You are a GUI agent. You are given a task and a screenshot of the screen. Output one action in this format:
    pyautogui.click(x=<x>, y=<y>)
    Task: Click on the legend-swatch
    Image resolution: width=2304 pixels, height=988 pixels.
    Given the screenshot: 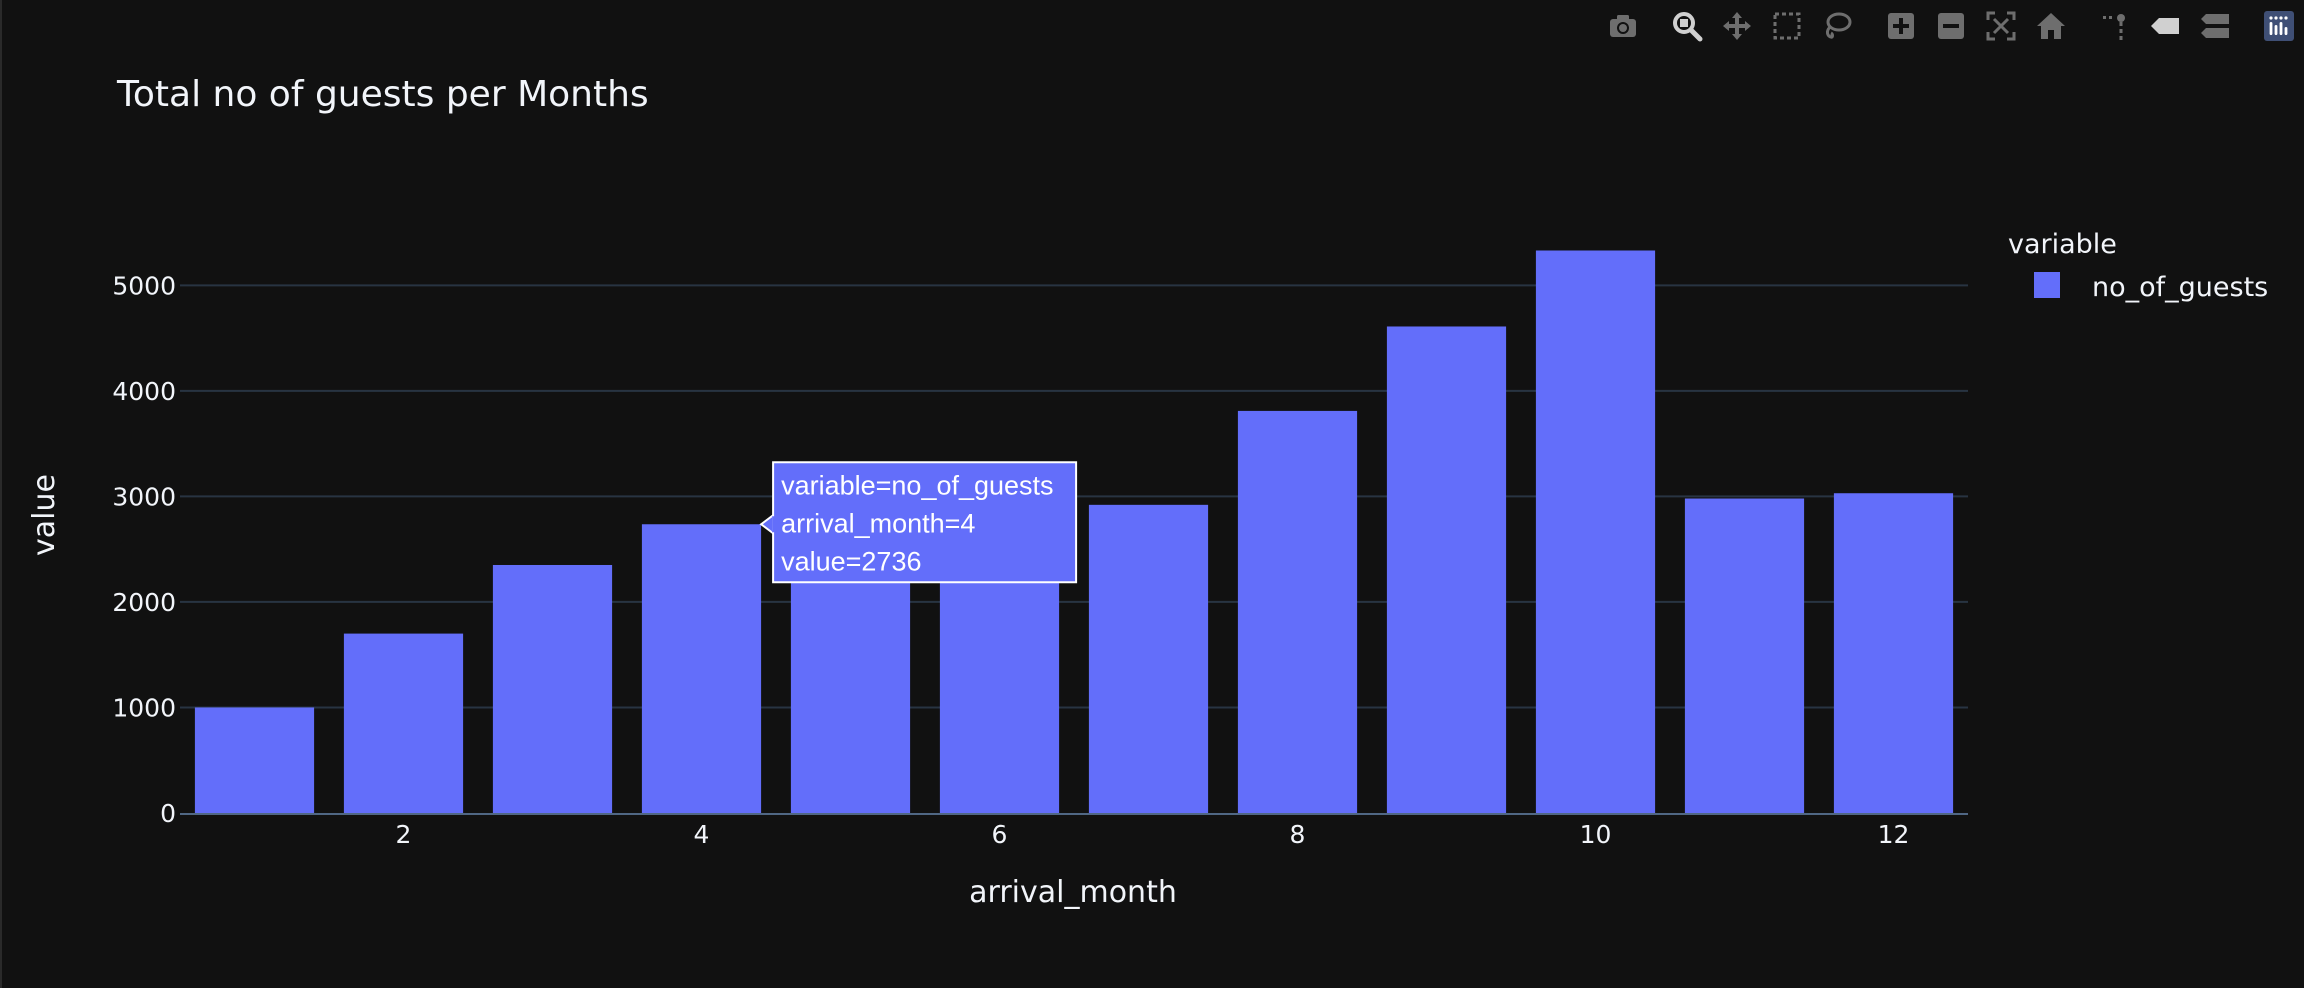 What is the action you would take?
    pyautogui.click(x=2047, y=285)
    